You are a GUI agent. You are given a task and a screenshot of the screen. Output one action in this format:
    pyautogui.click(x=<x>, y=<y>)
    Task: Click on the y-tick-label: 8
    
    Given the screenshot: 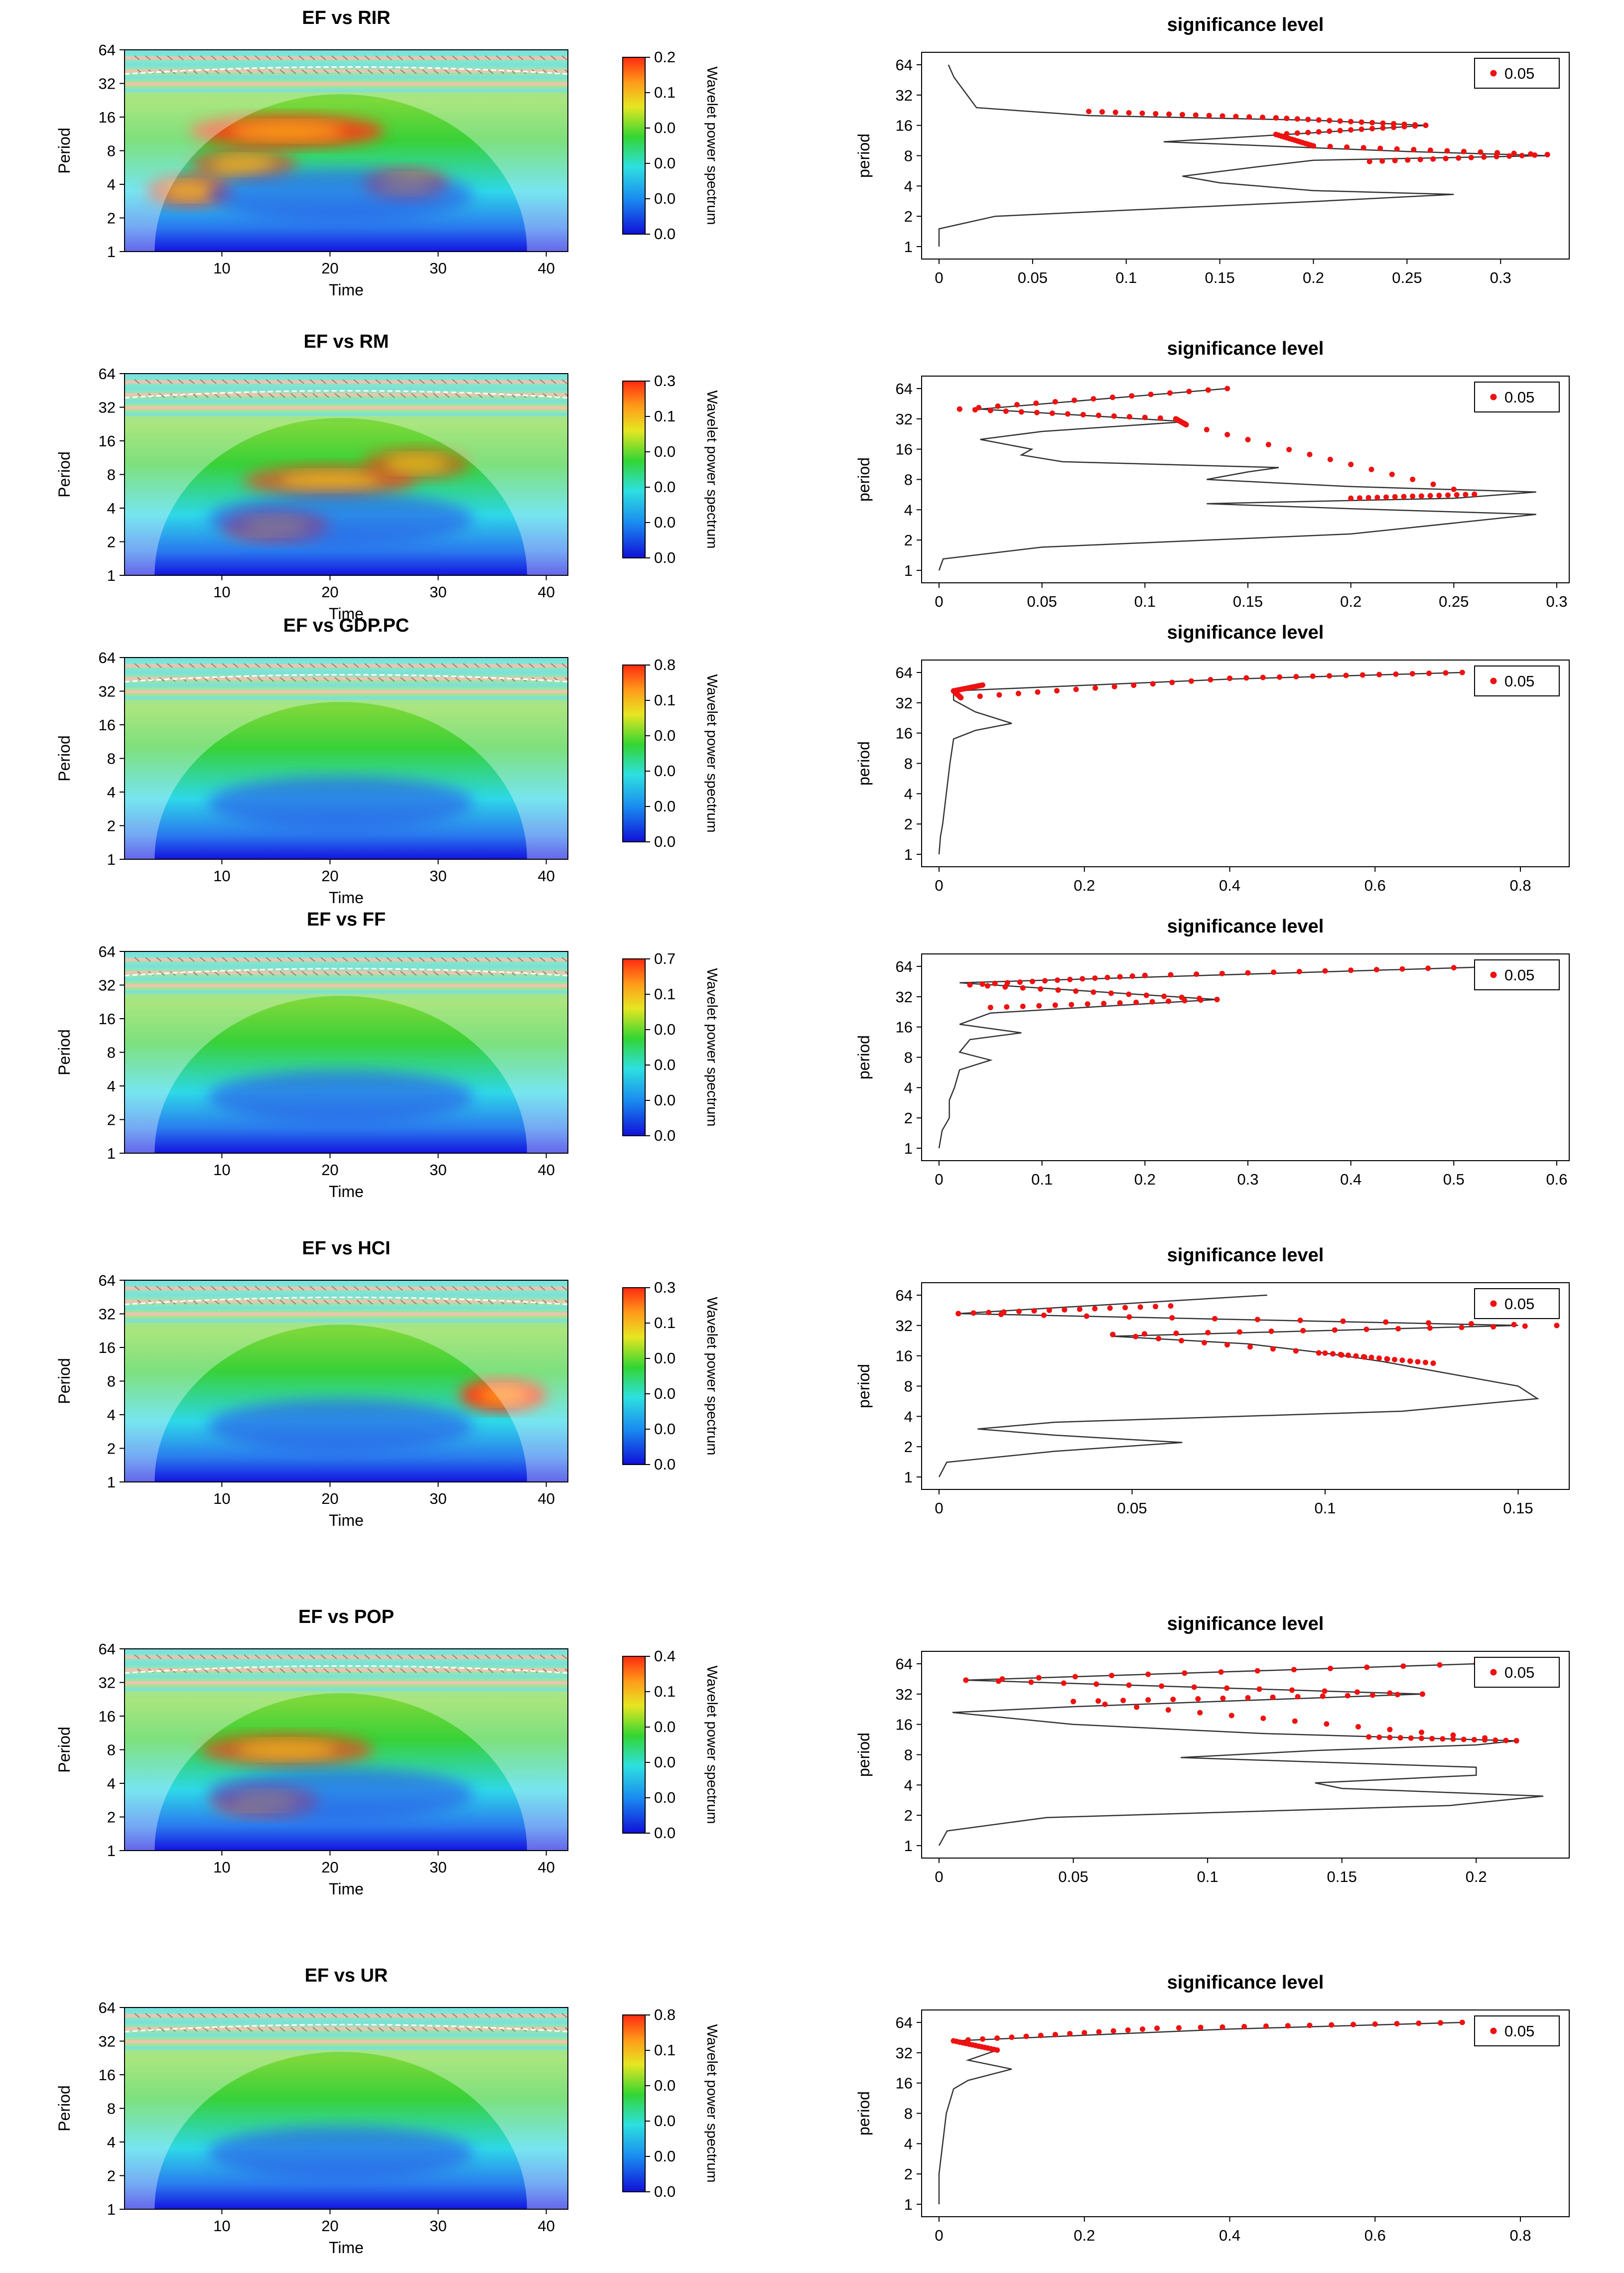 What is the action you would take?
    pyautogui.click(x=909, y=1755)
    